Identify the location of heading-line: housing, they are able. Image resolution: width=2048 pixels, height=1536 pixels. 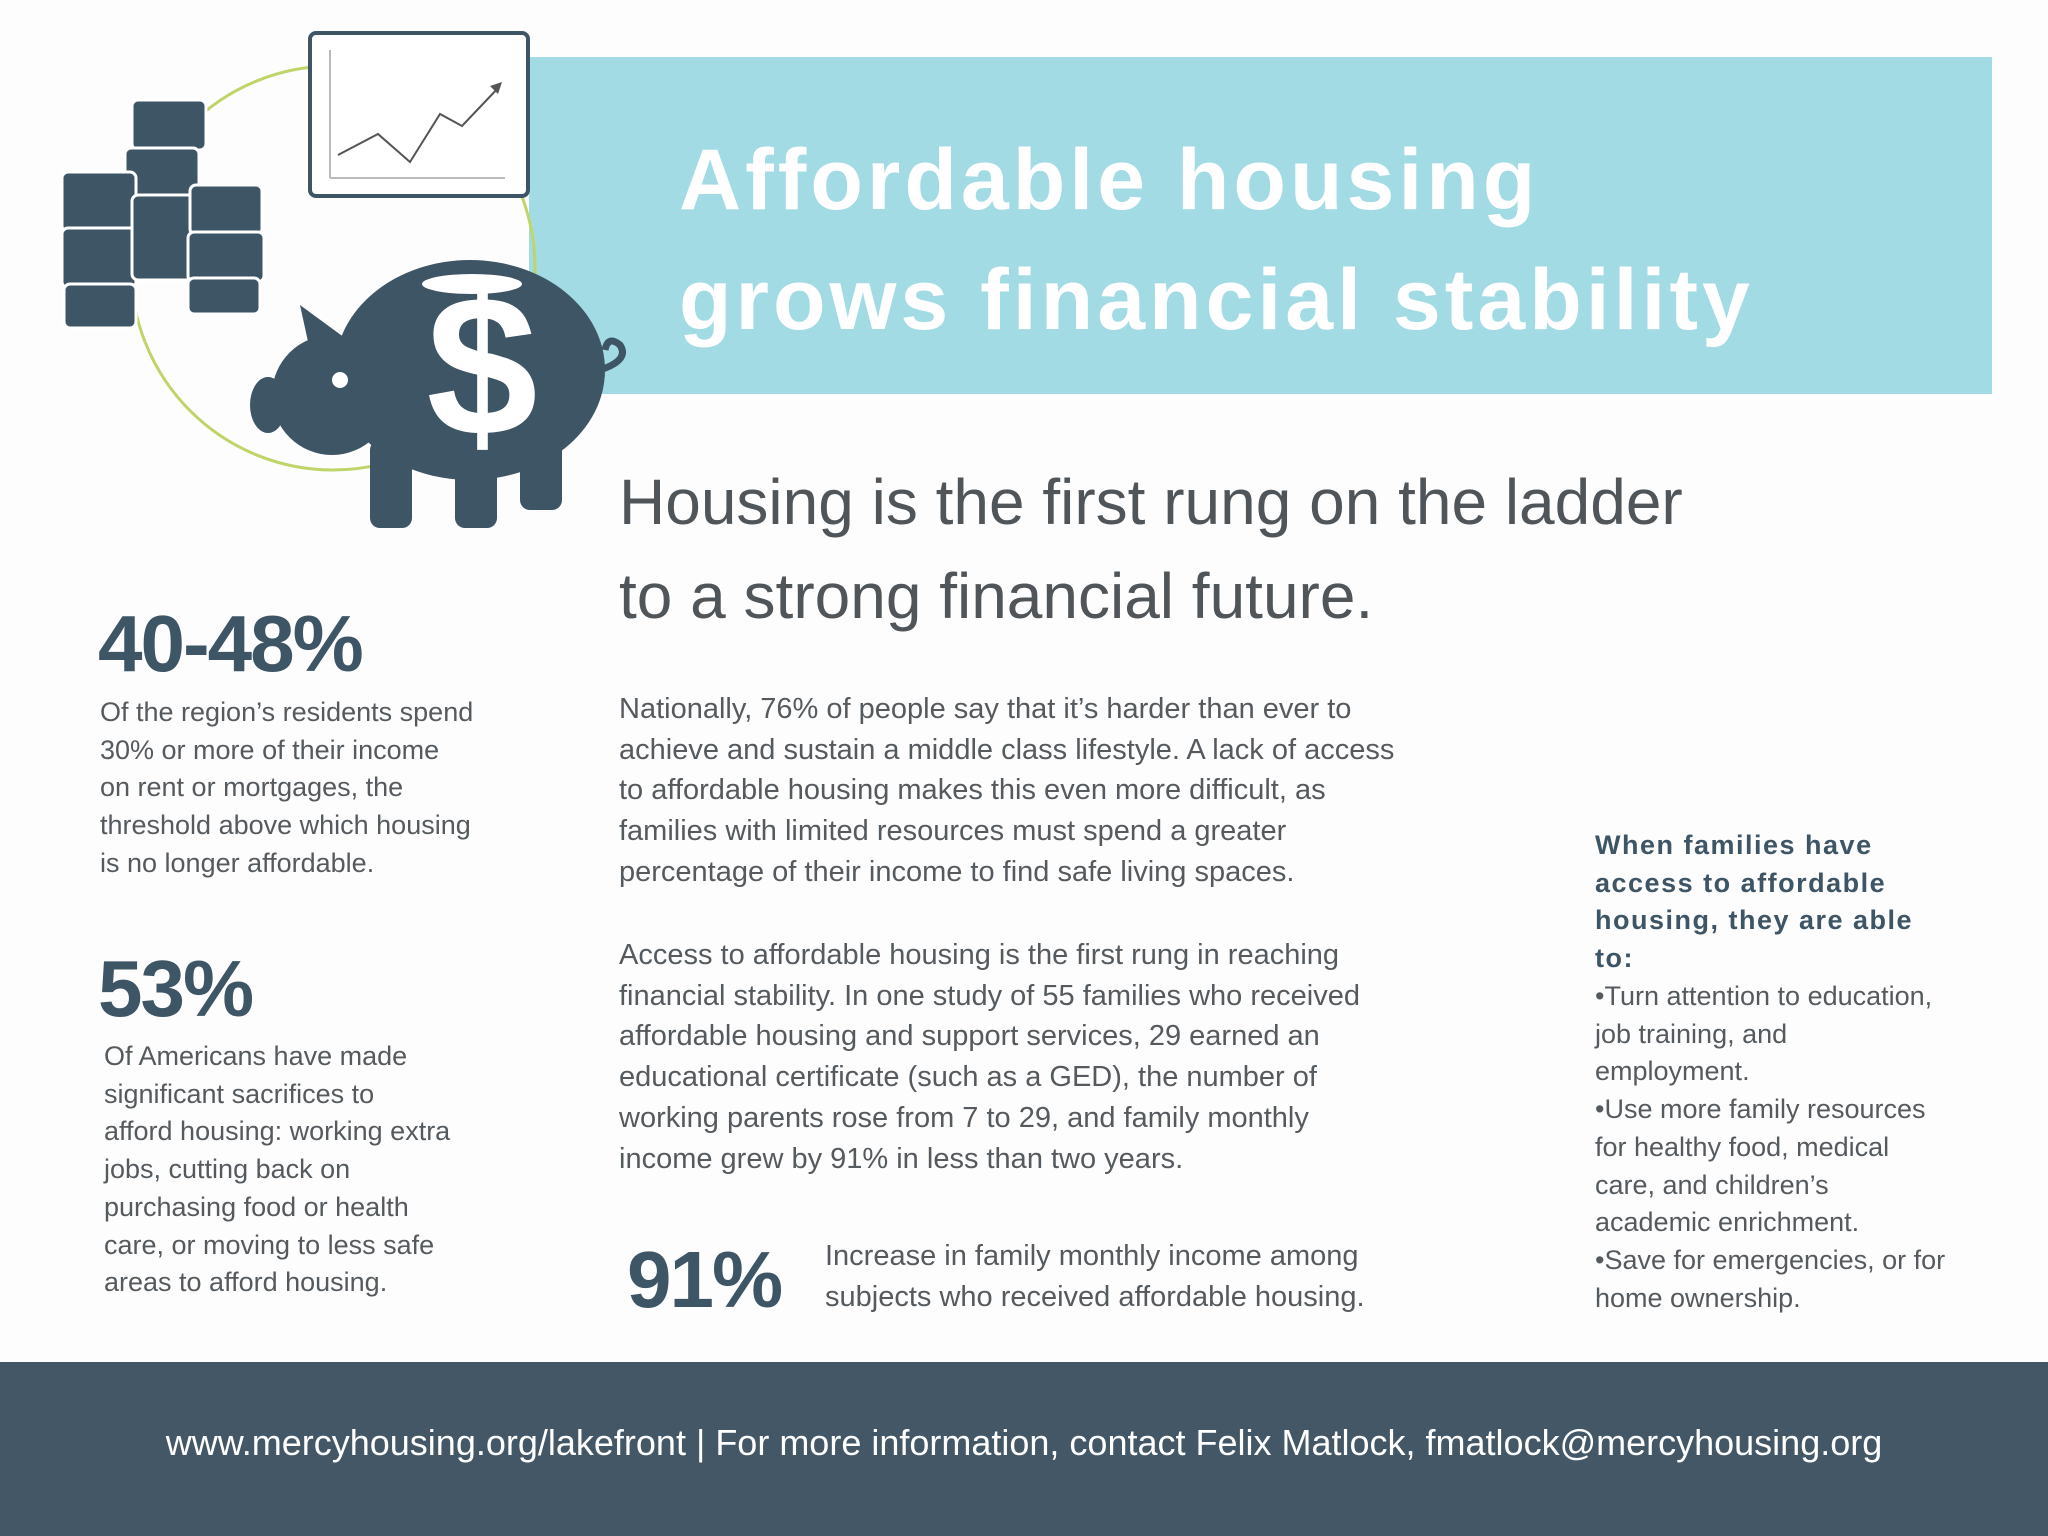
(1754, 920).